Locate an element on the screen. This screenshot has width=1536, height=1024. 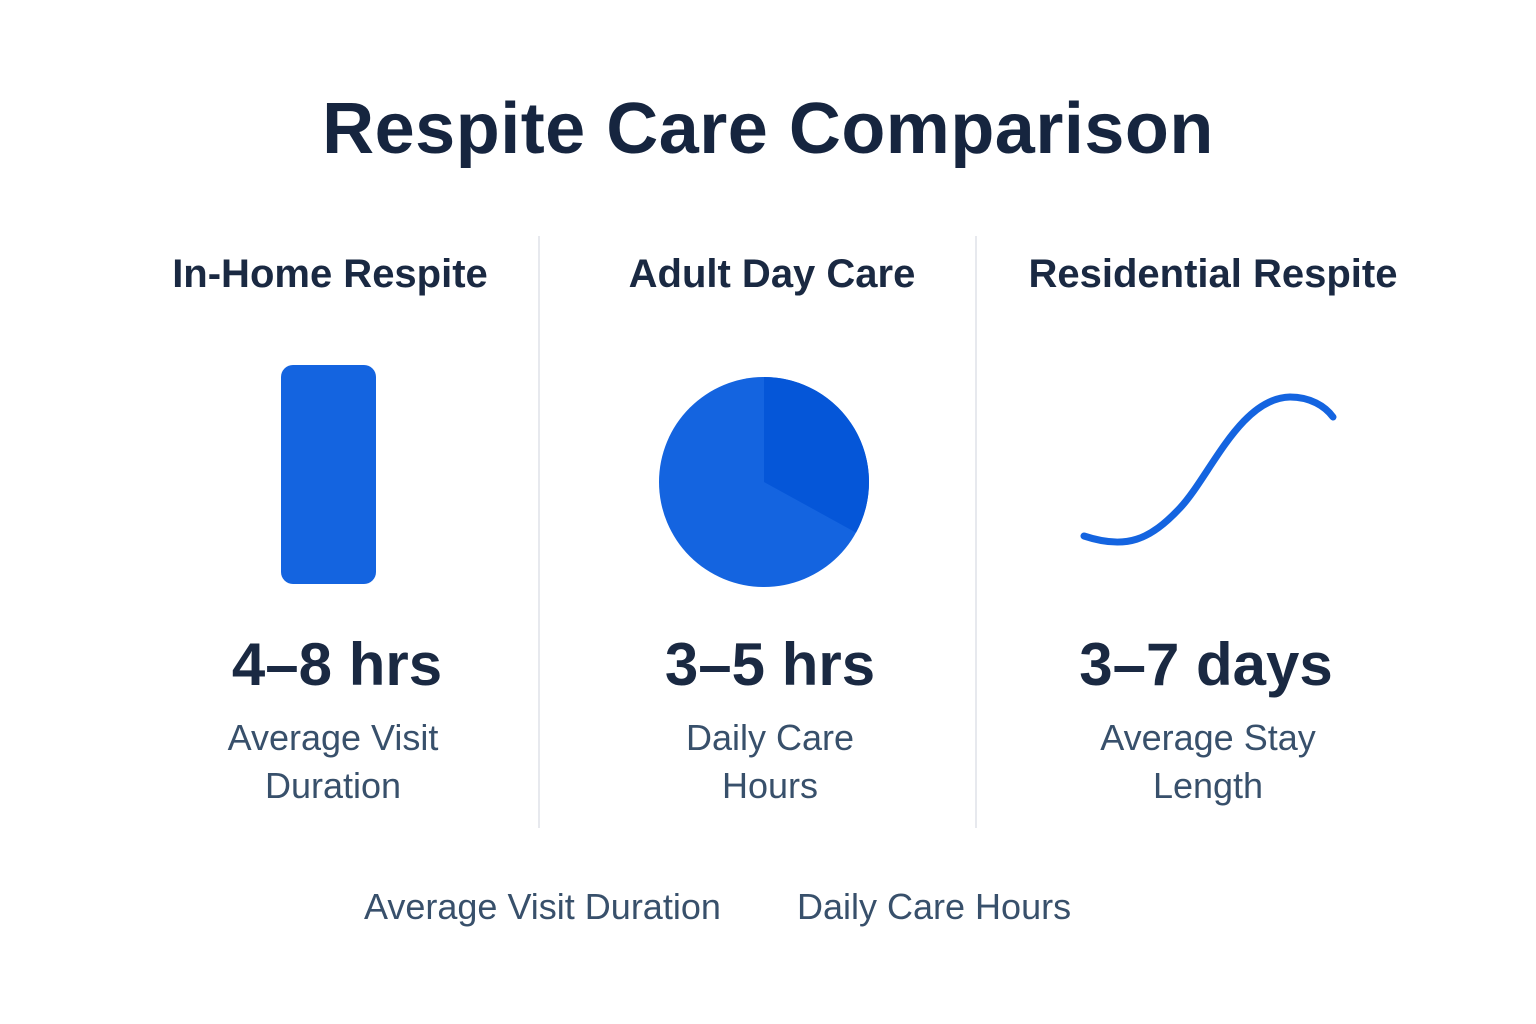
chart-title: Respite Care Comparison is located at coordinates (768, 129).